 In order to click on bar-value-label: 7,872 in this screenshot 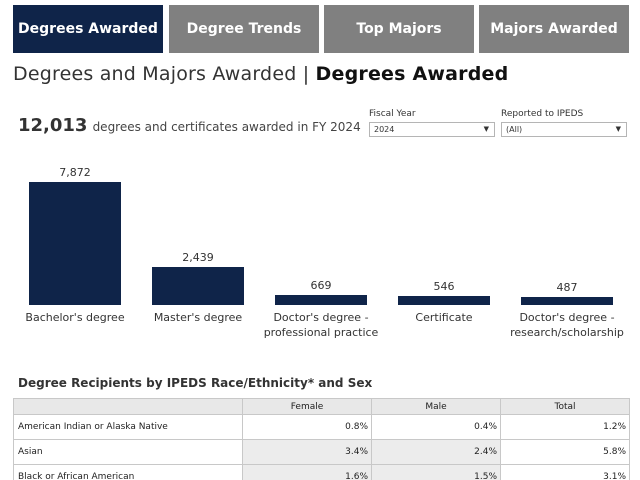, I will do `click(75, 172)`.